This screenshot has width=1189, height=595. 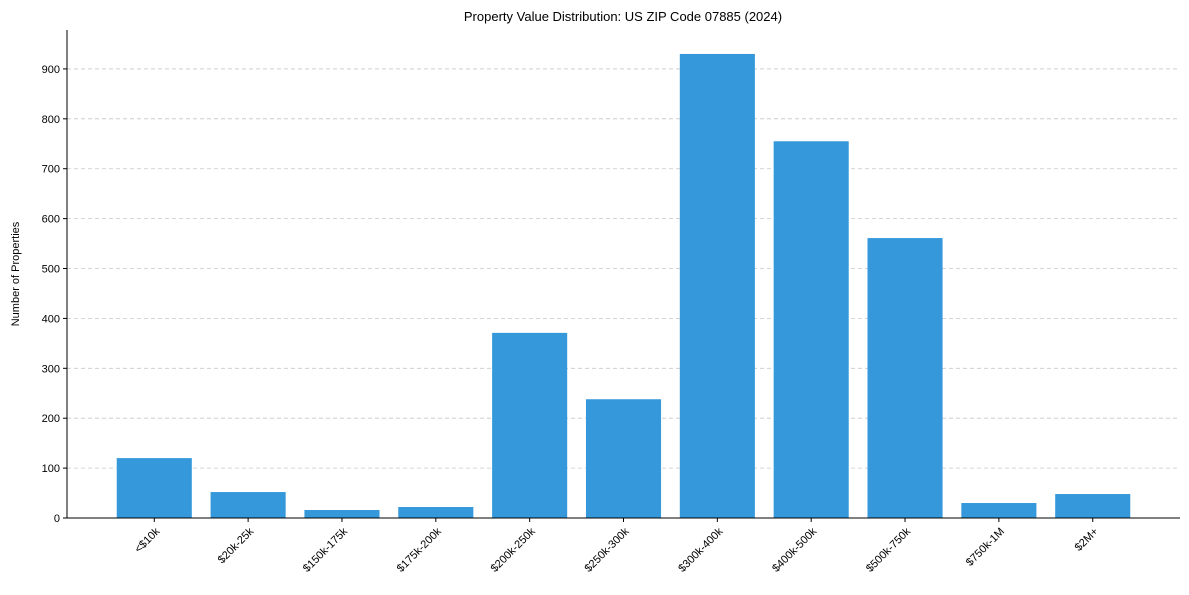 I want to click on y-tick-label: 600, so click(x=51, y=220).